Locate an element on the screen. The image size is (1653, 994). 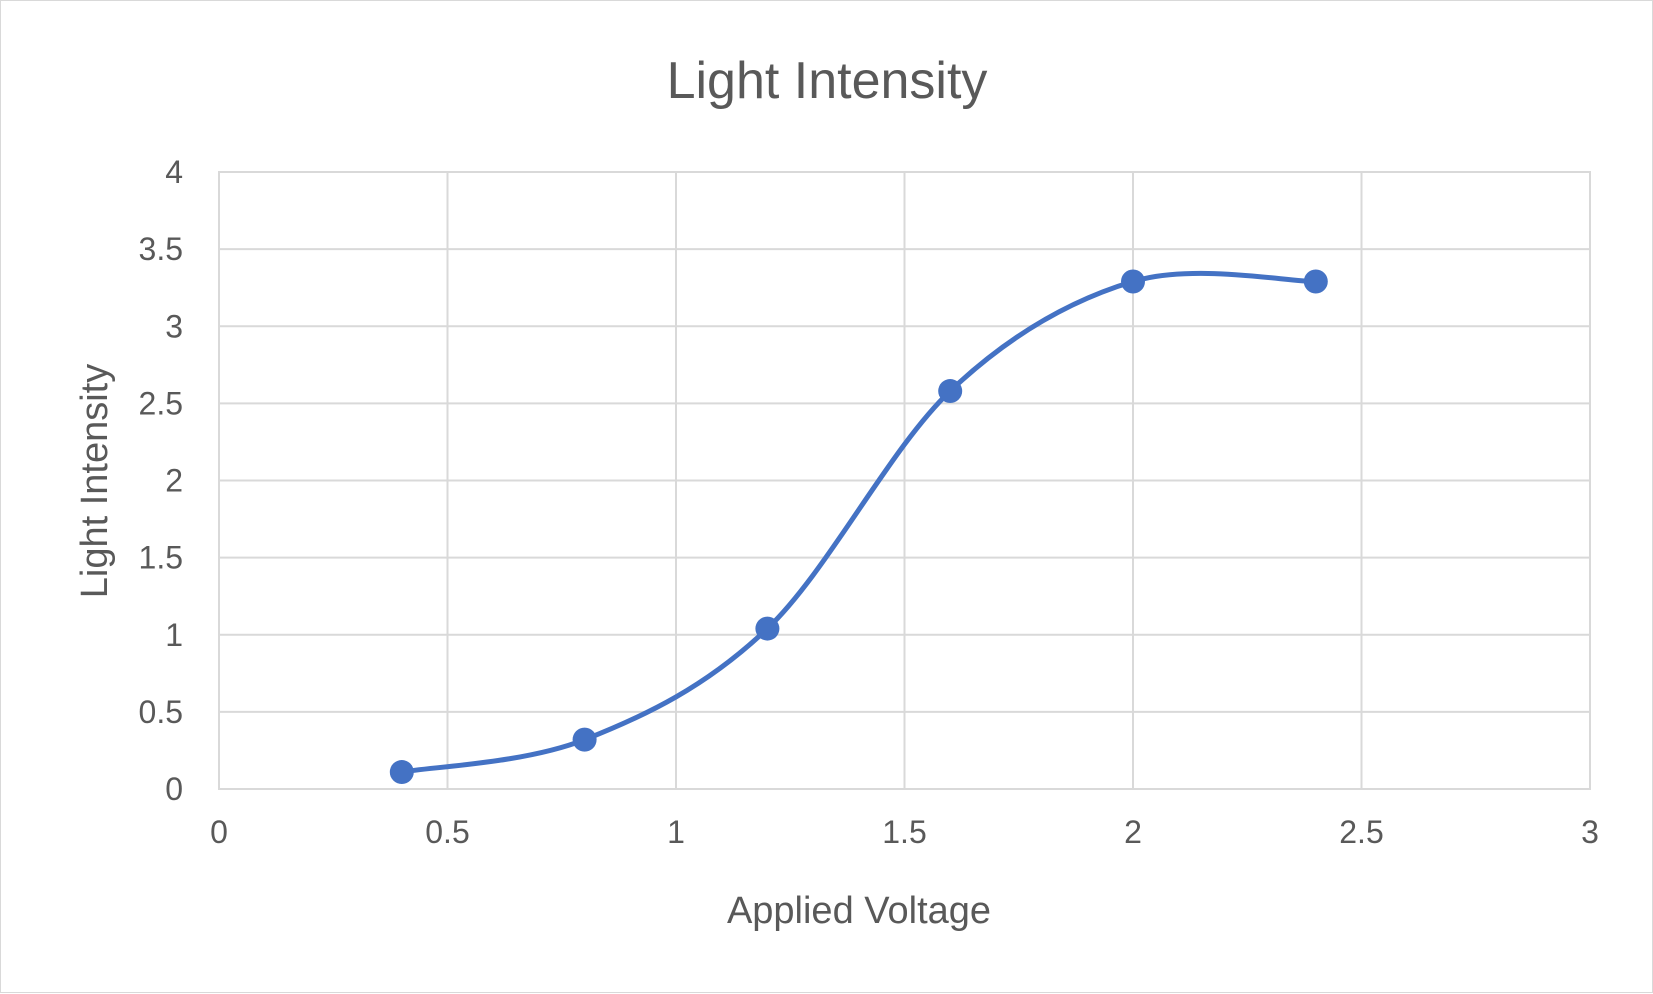
y-tick-label: 3 is located at coordinates (174, 326).